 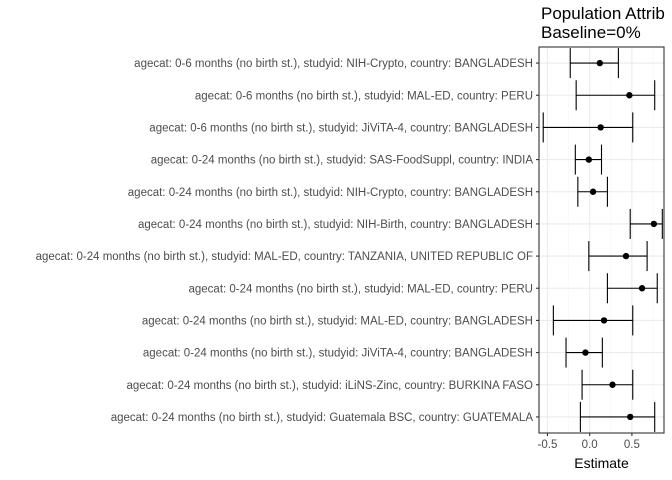 I want to click on interval-layer, so click(x=602, y=240).